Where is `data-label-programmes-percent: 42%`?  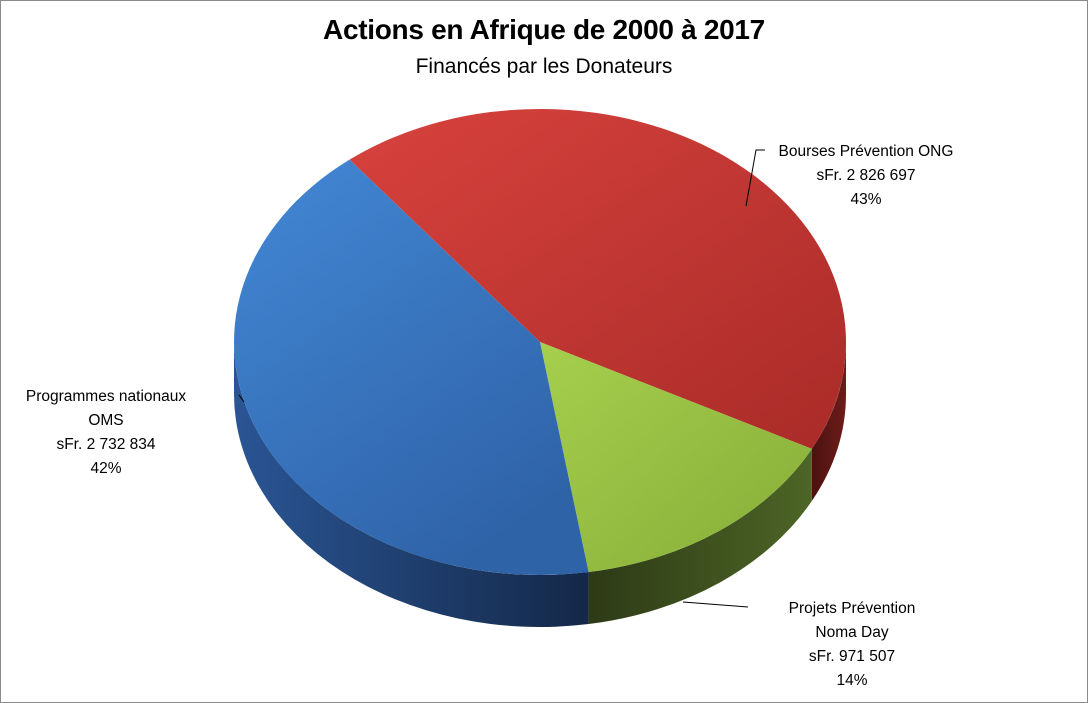 data-label-programmes-percent: 42% is located at coordinates (105, 468).